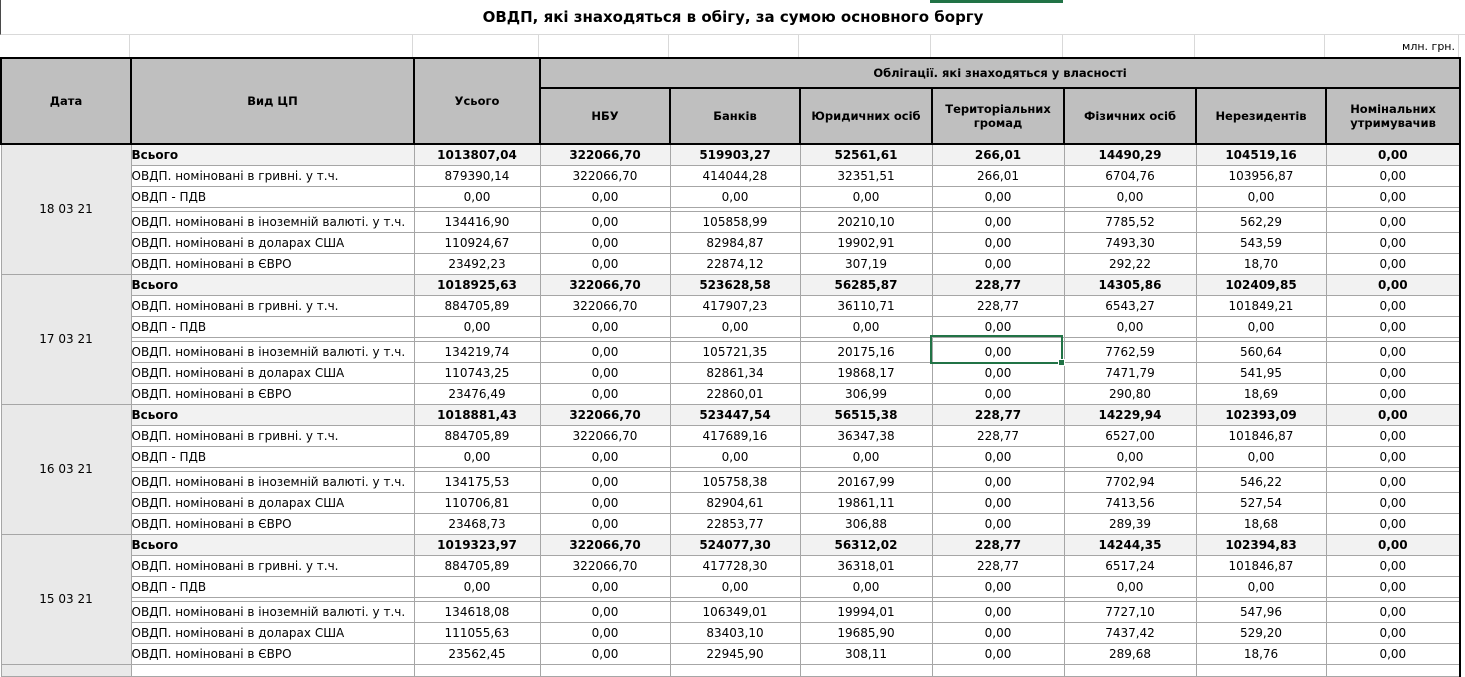 Image resolution: width=1465 pixels, height=677 pixels. What do you see at coordinates (477, 175) in the screenshot?
I see `value-cell: 879390,14` at bounding box center [477, 175].